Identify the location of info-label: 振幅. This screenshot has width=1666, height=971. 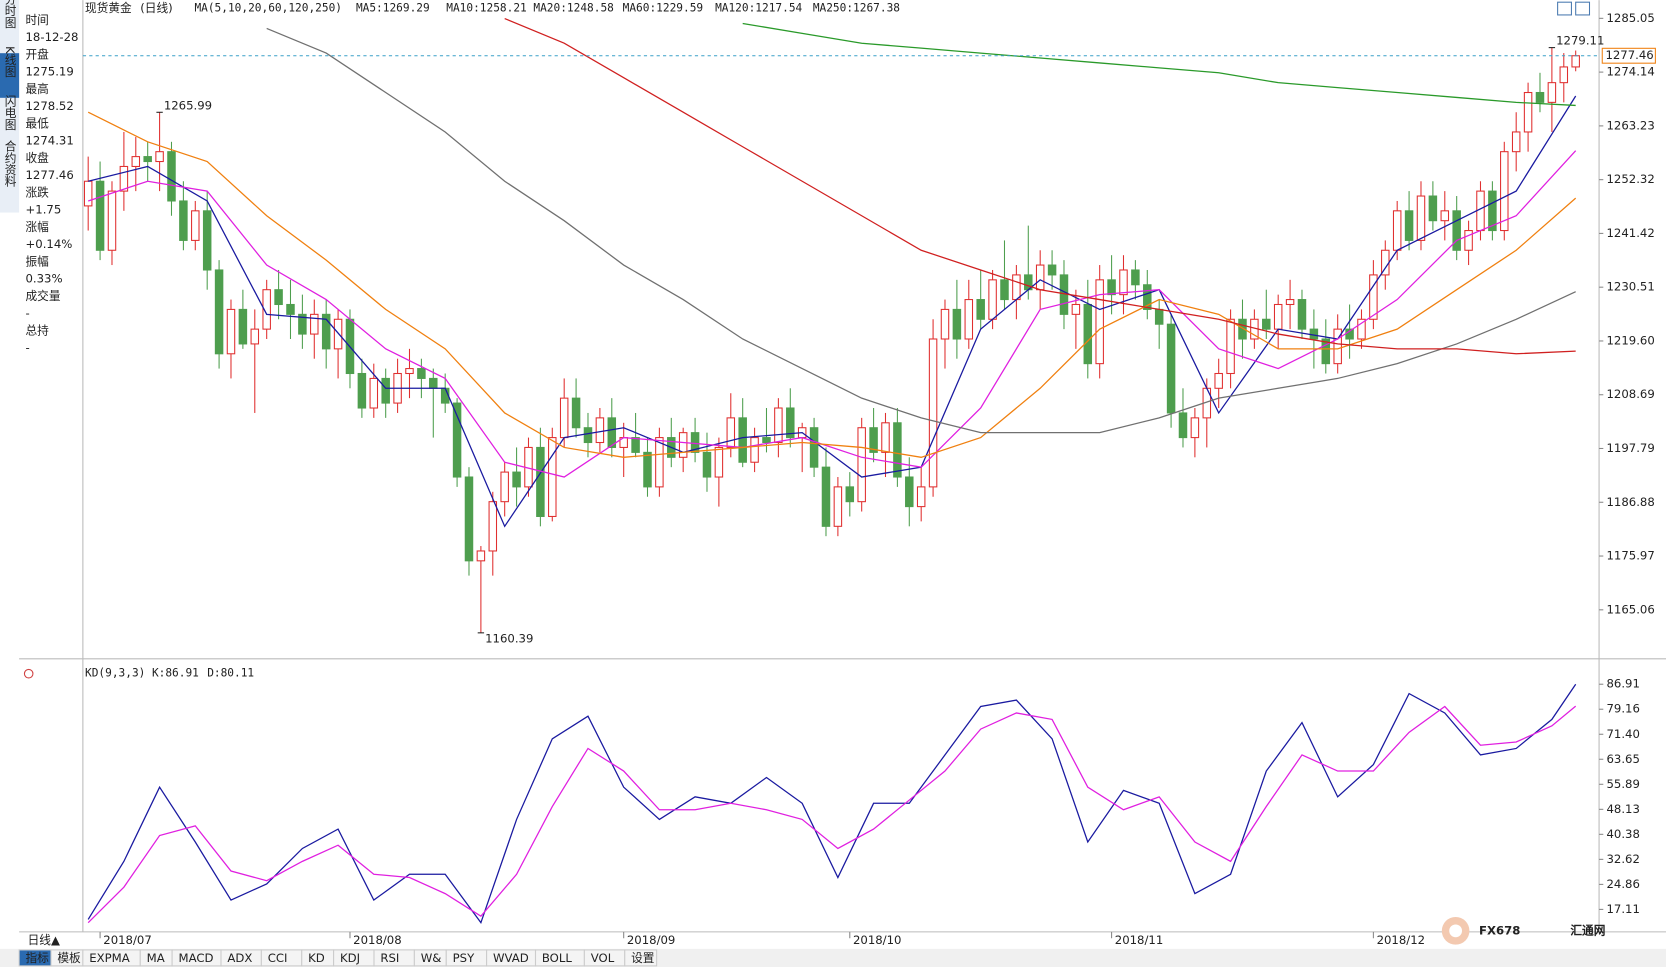
(38, 261).